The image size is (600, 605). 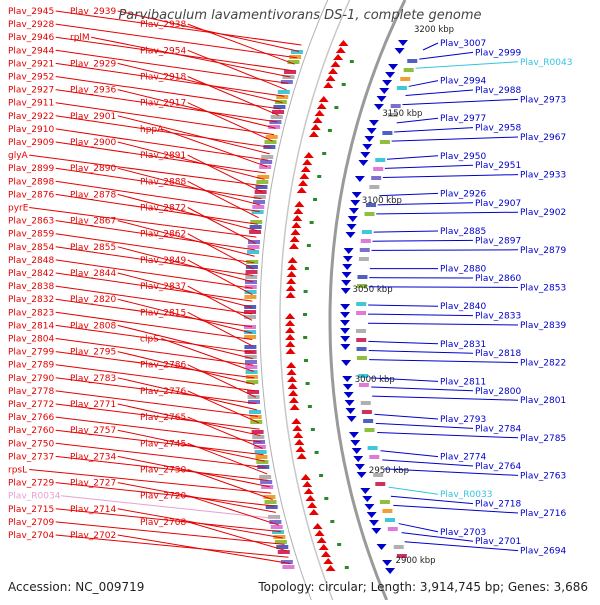 What do you see at coordinates (163, 78) in the screenshot?
I see `left-gene-label: Plav_2918` at bounding box center [163, 78].